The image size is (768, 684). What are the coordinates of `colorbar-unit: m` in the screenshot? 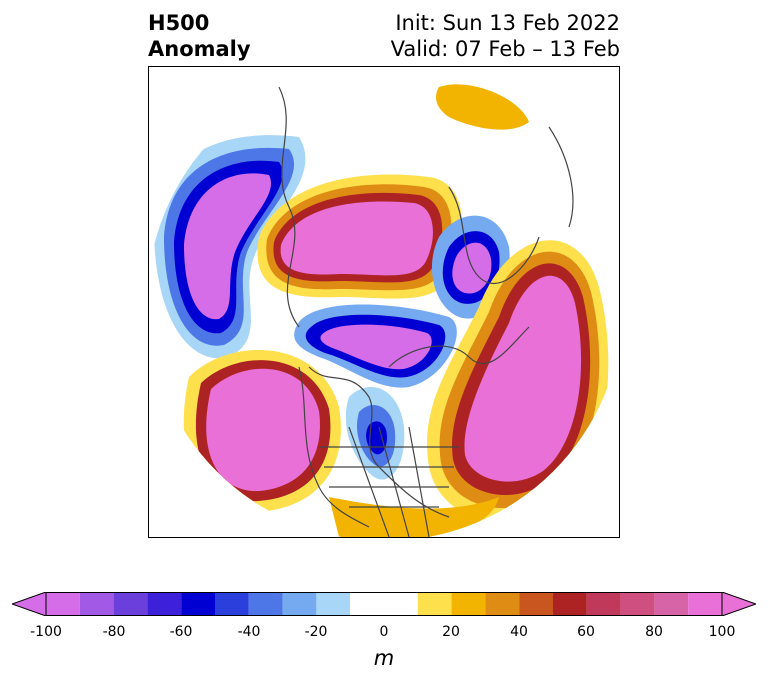 It's located at (384, 658).